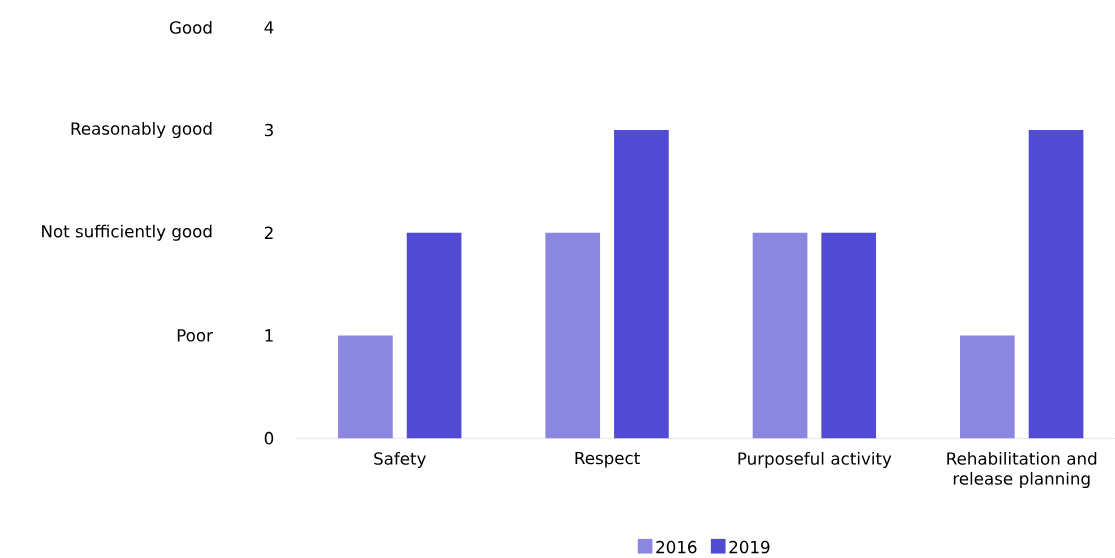  Describe the element at coordinates (269, 335) in the screenshot. I see `y-tick-label: 1` at that location.